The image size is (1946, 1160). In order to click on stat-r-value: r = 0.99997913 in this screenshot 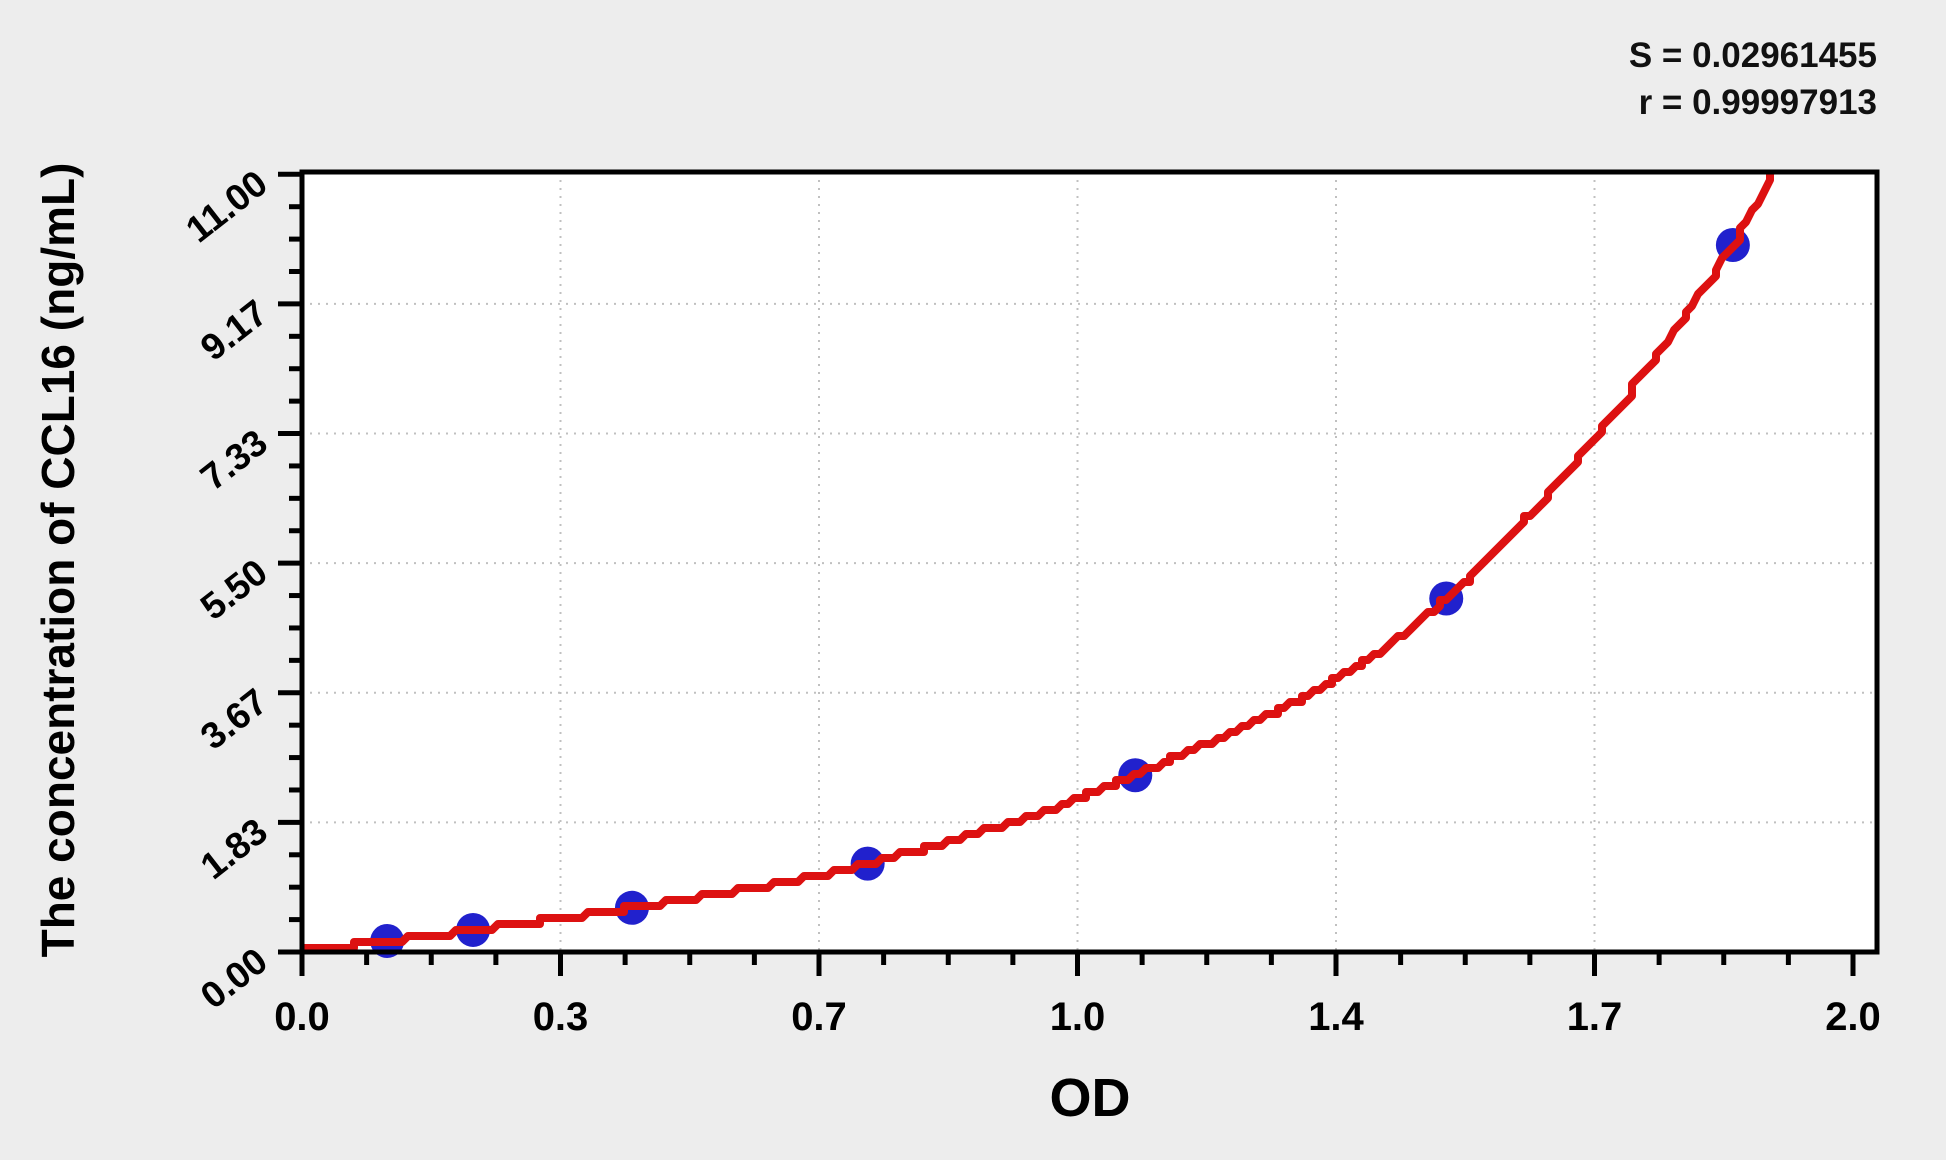, I will do `click(1757, 103)`.